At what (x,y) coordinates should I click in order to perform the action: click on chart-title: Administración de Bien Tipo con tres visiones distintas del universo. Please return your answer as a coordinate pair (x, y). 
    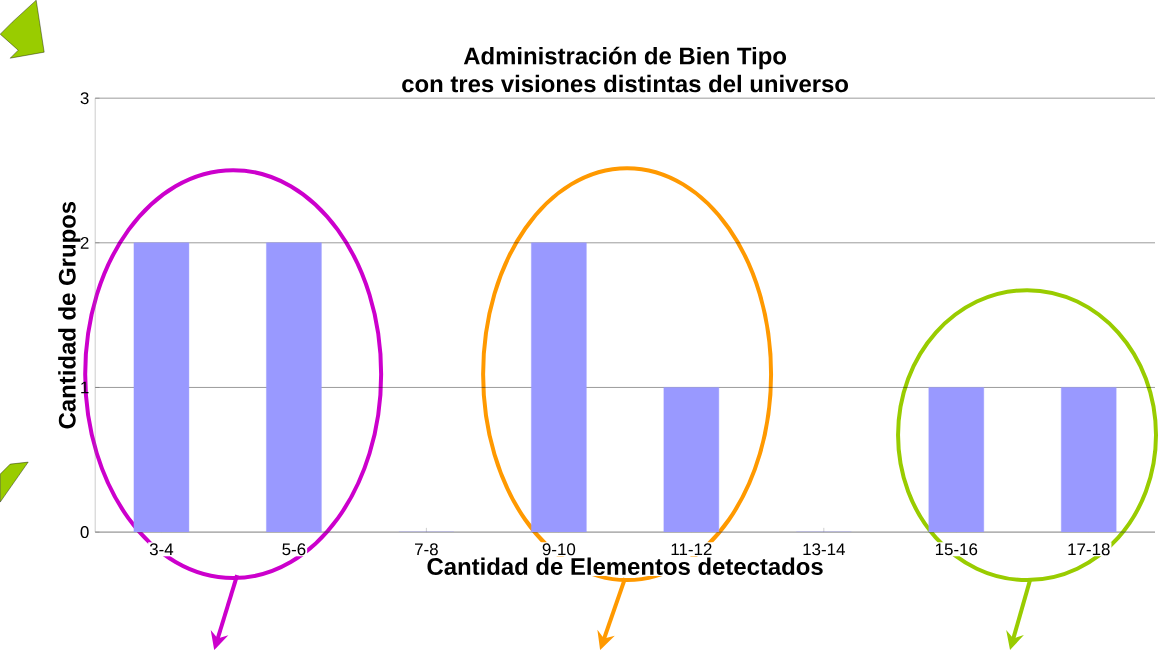
    Looking at the image, I should click on (625, 69).